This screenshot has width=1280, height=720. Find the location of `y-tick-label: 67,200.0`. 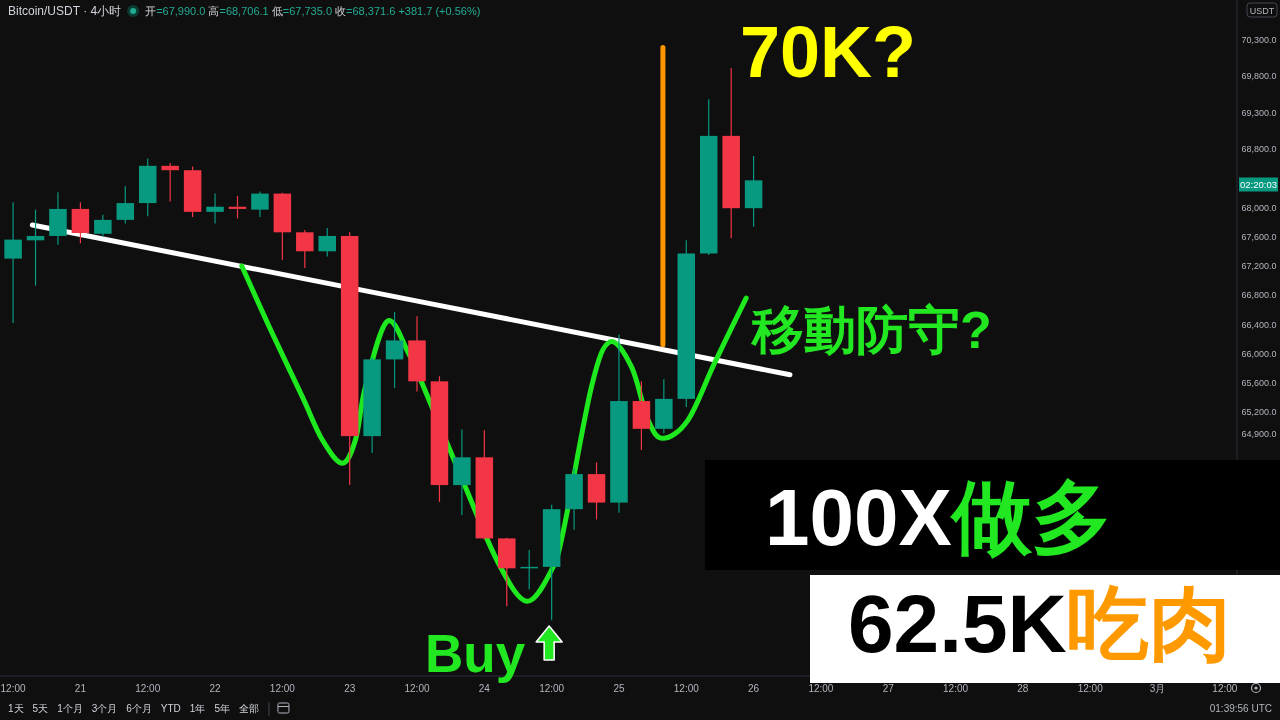

y-tick-label: 67,200.0 is located at coordinates (1259, 266).